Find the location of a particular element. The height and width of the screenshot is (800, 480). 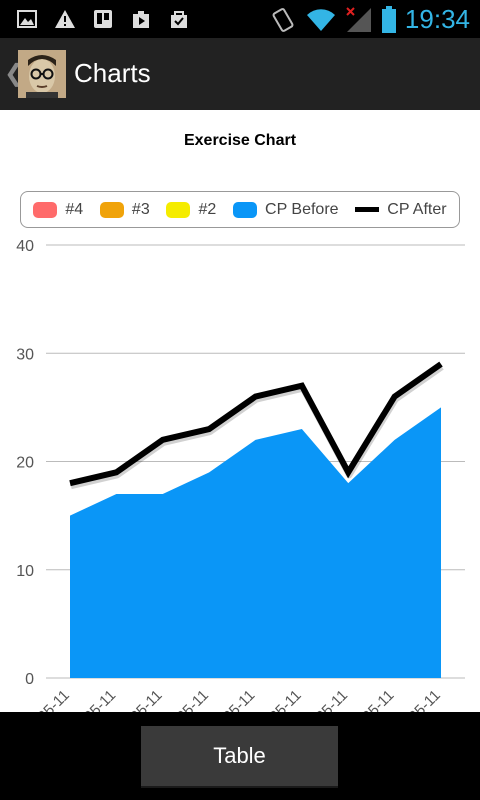

chart-title: Exercise Chart is located at coordinates (240, 140).